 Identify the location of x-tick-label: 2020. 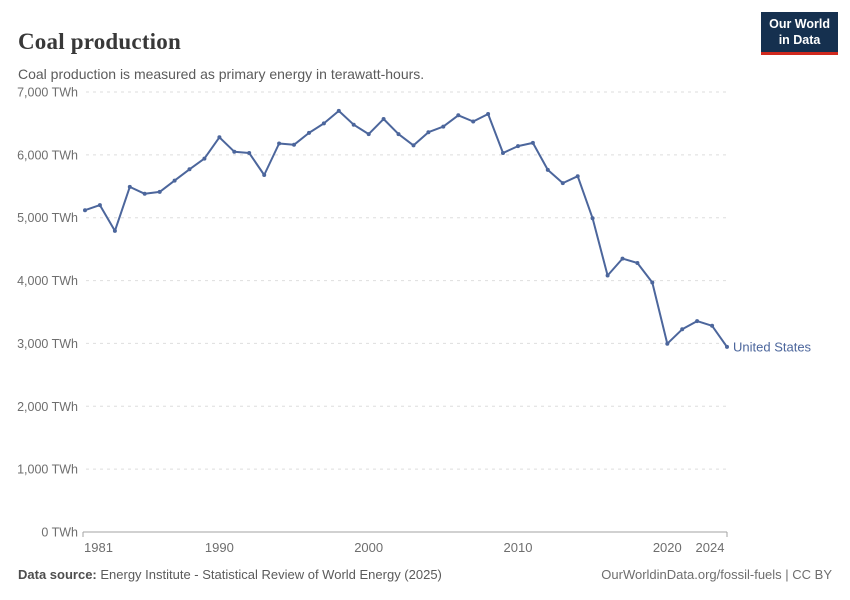
(667, 547).